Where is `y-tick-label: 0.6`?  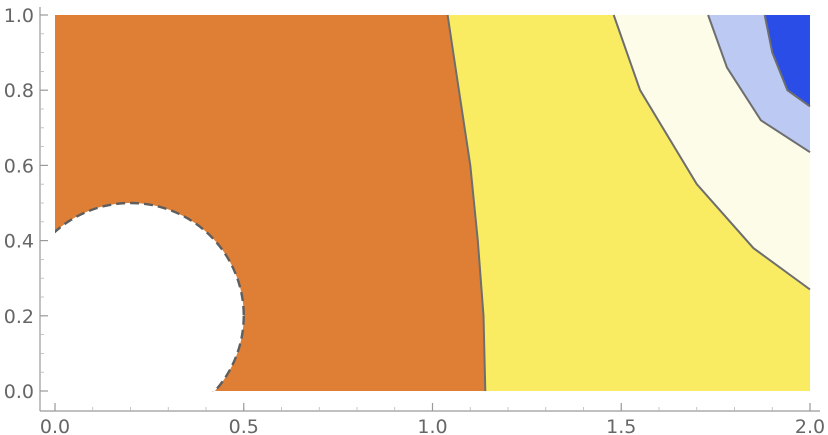 y-tick-label: 0.6 is located at coordinates (19, 166).